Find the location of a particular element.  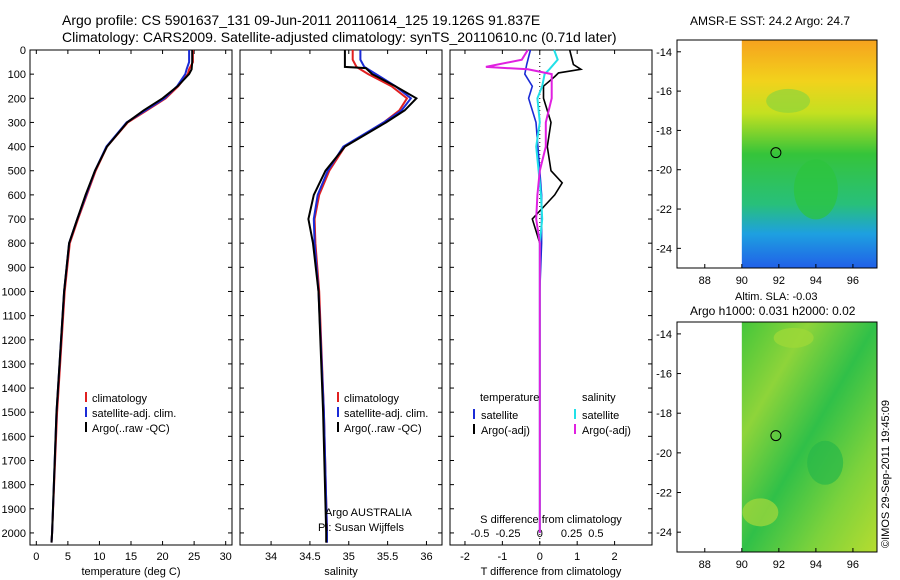

x-tick-label: 20 is located at coordinates (162, 557).